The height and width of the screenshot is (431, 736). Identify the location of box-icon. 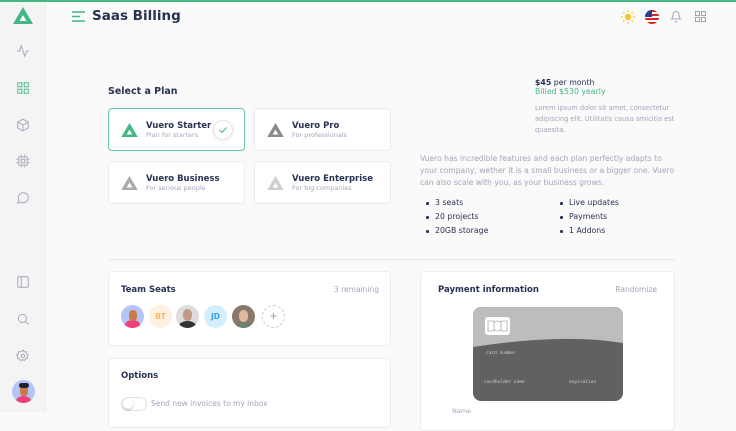
(23, 125).